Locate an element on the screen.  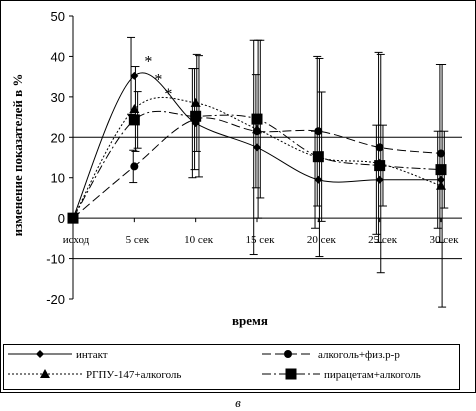
y-tick-label: 20 is located at coordinates (58, 137).